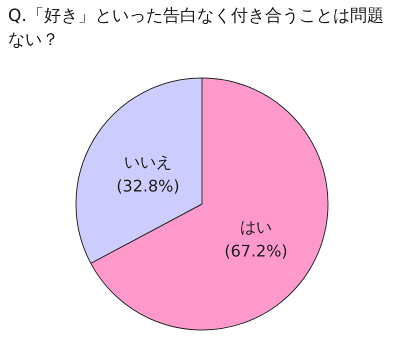 This screenshot has width=400, height=350. Describe the element at coordinates (196, 28) in the screenshot. I see `chart-title: Q.「好き」といった告白なく付き合うことは問題ない？` at that location.